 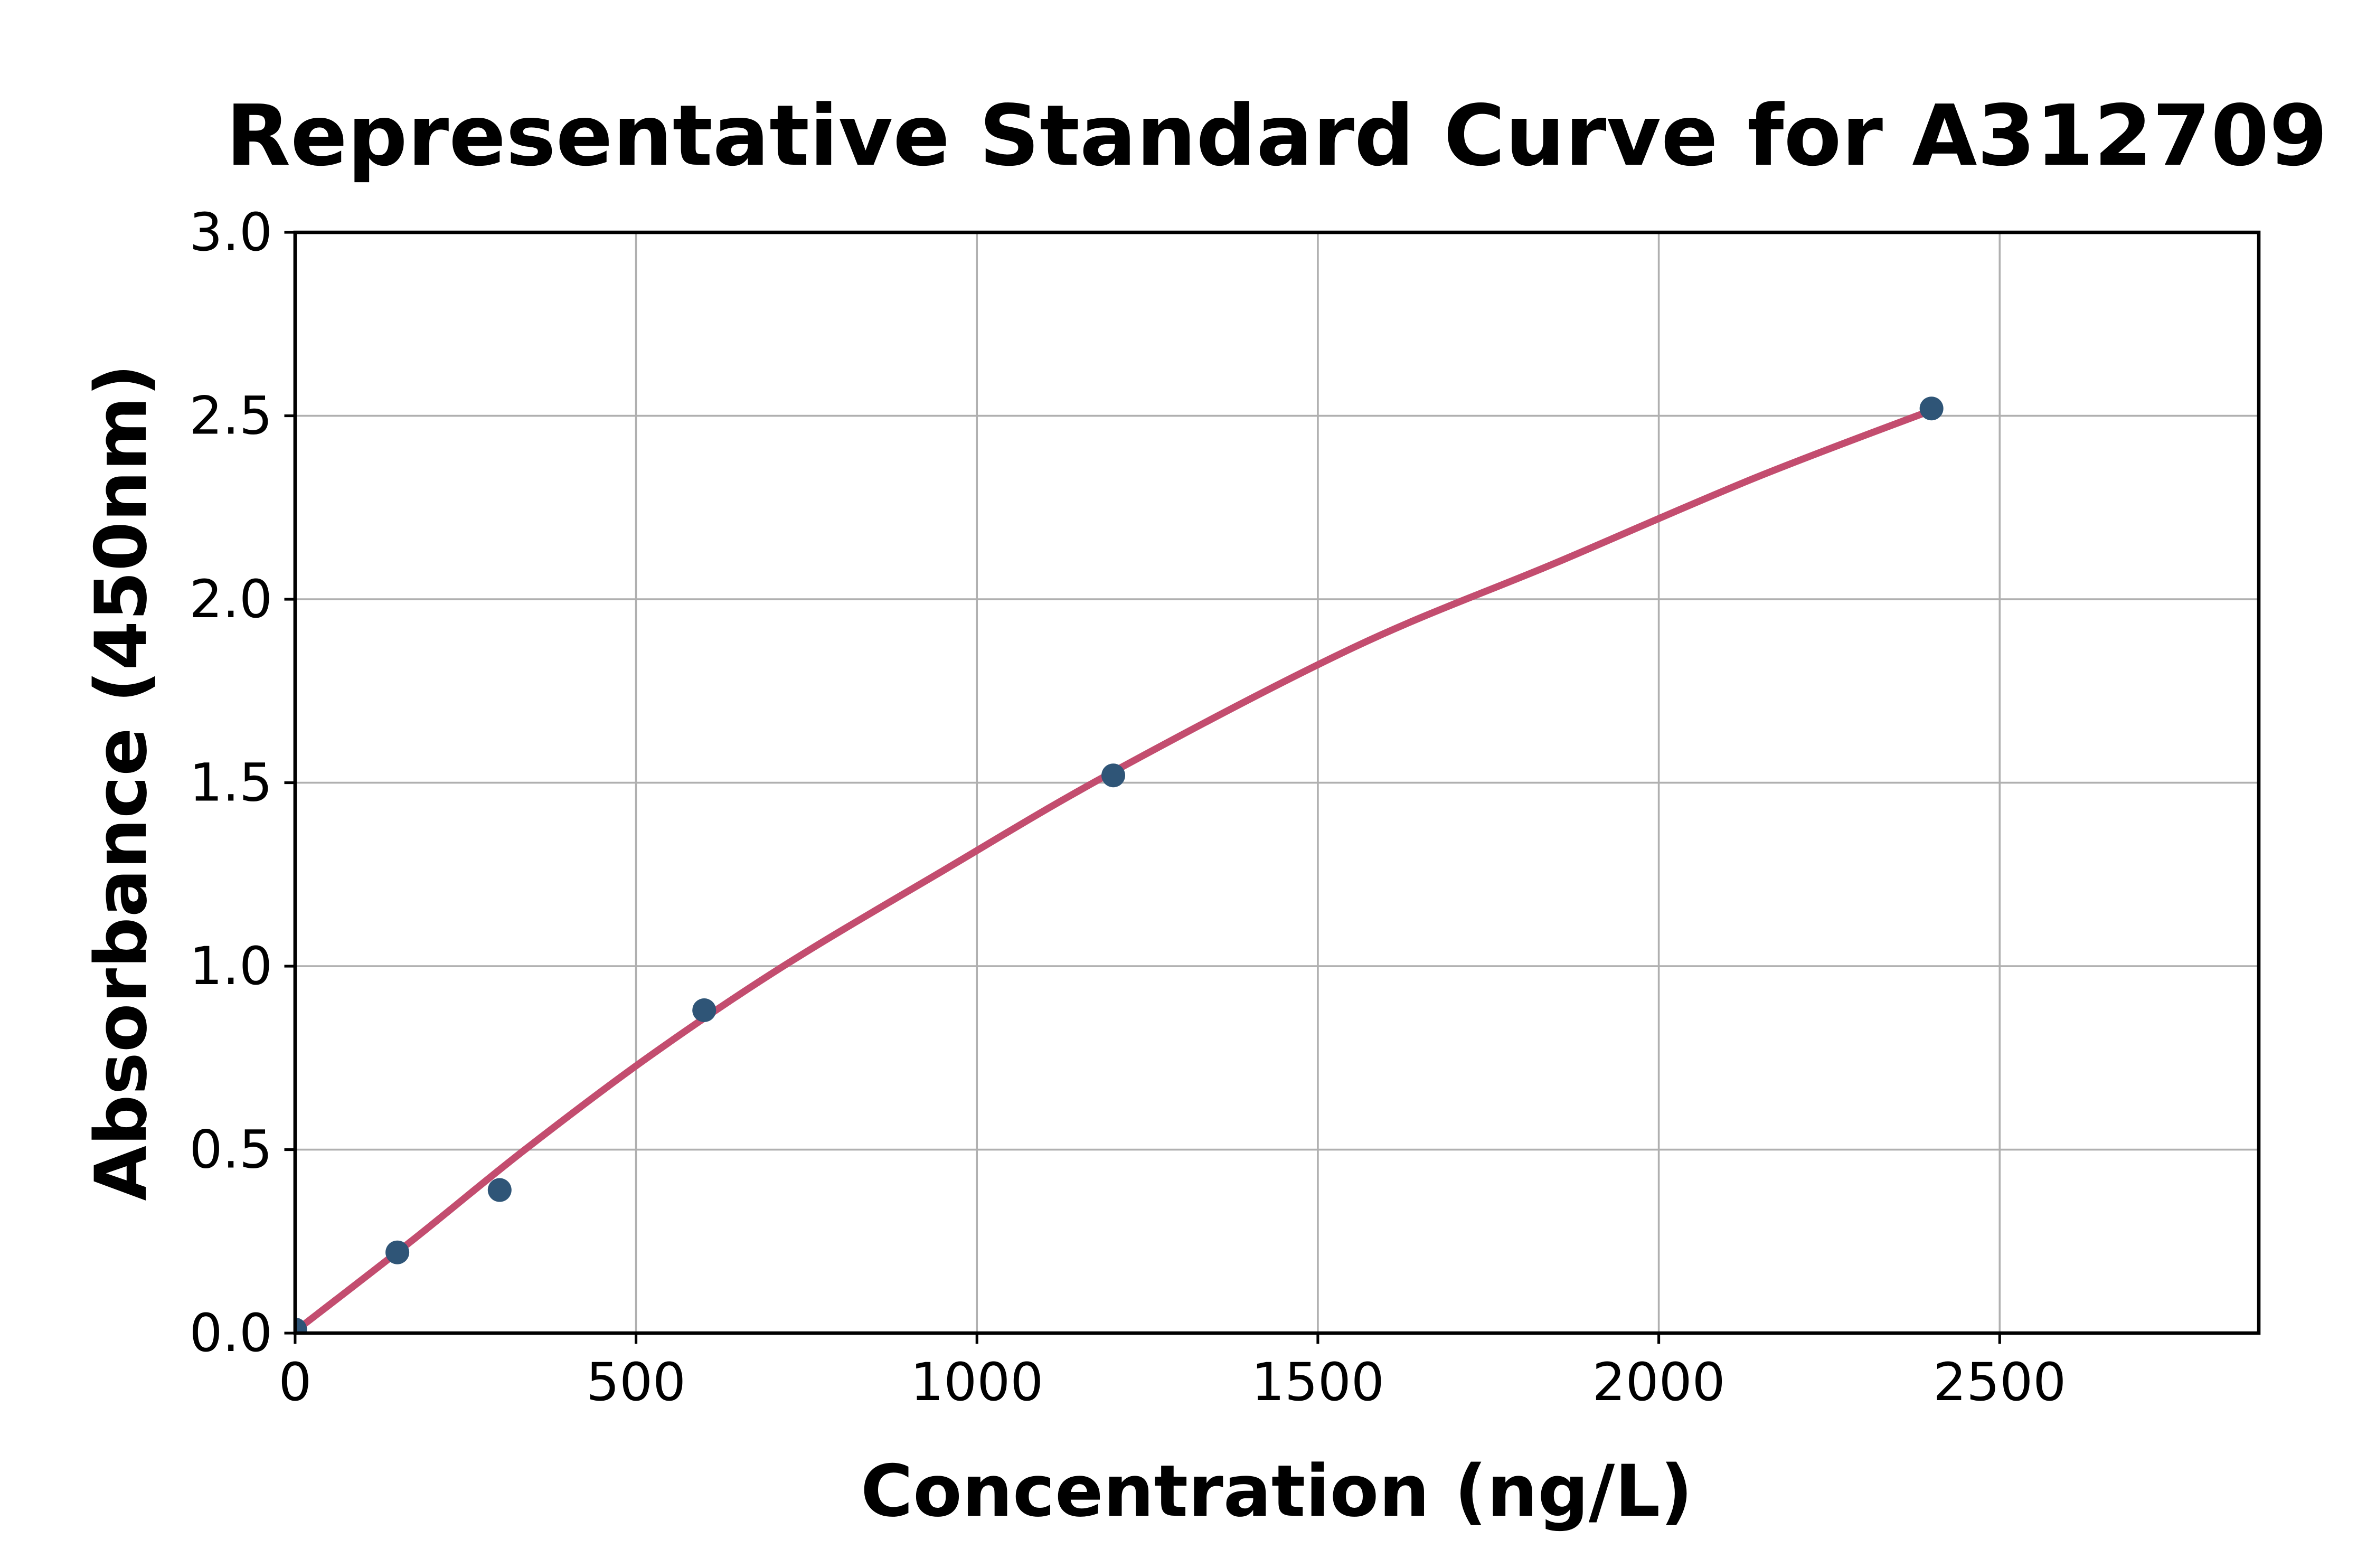 I want to click on y-axis-label: Absorbance (450nm), so click(x=122, y=782).